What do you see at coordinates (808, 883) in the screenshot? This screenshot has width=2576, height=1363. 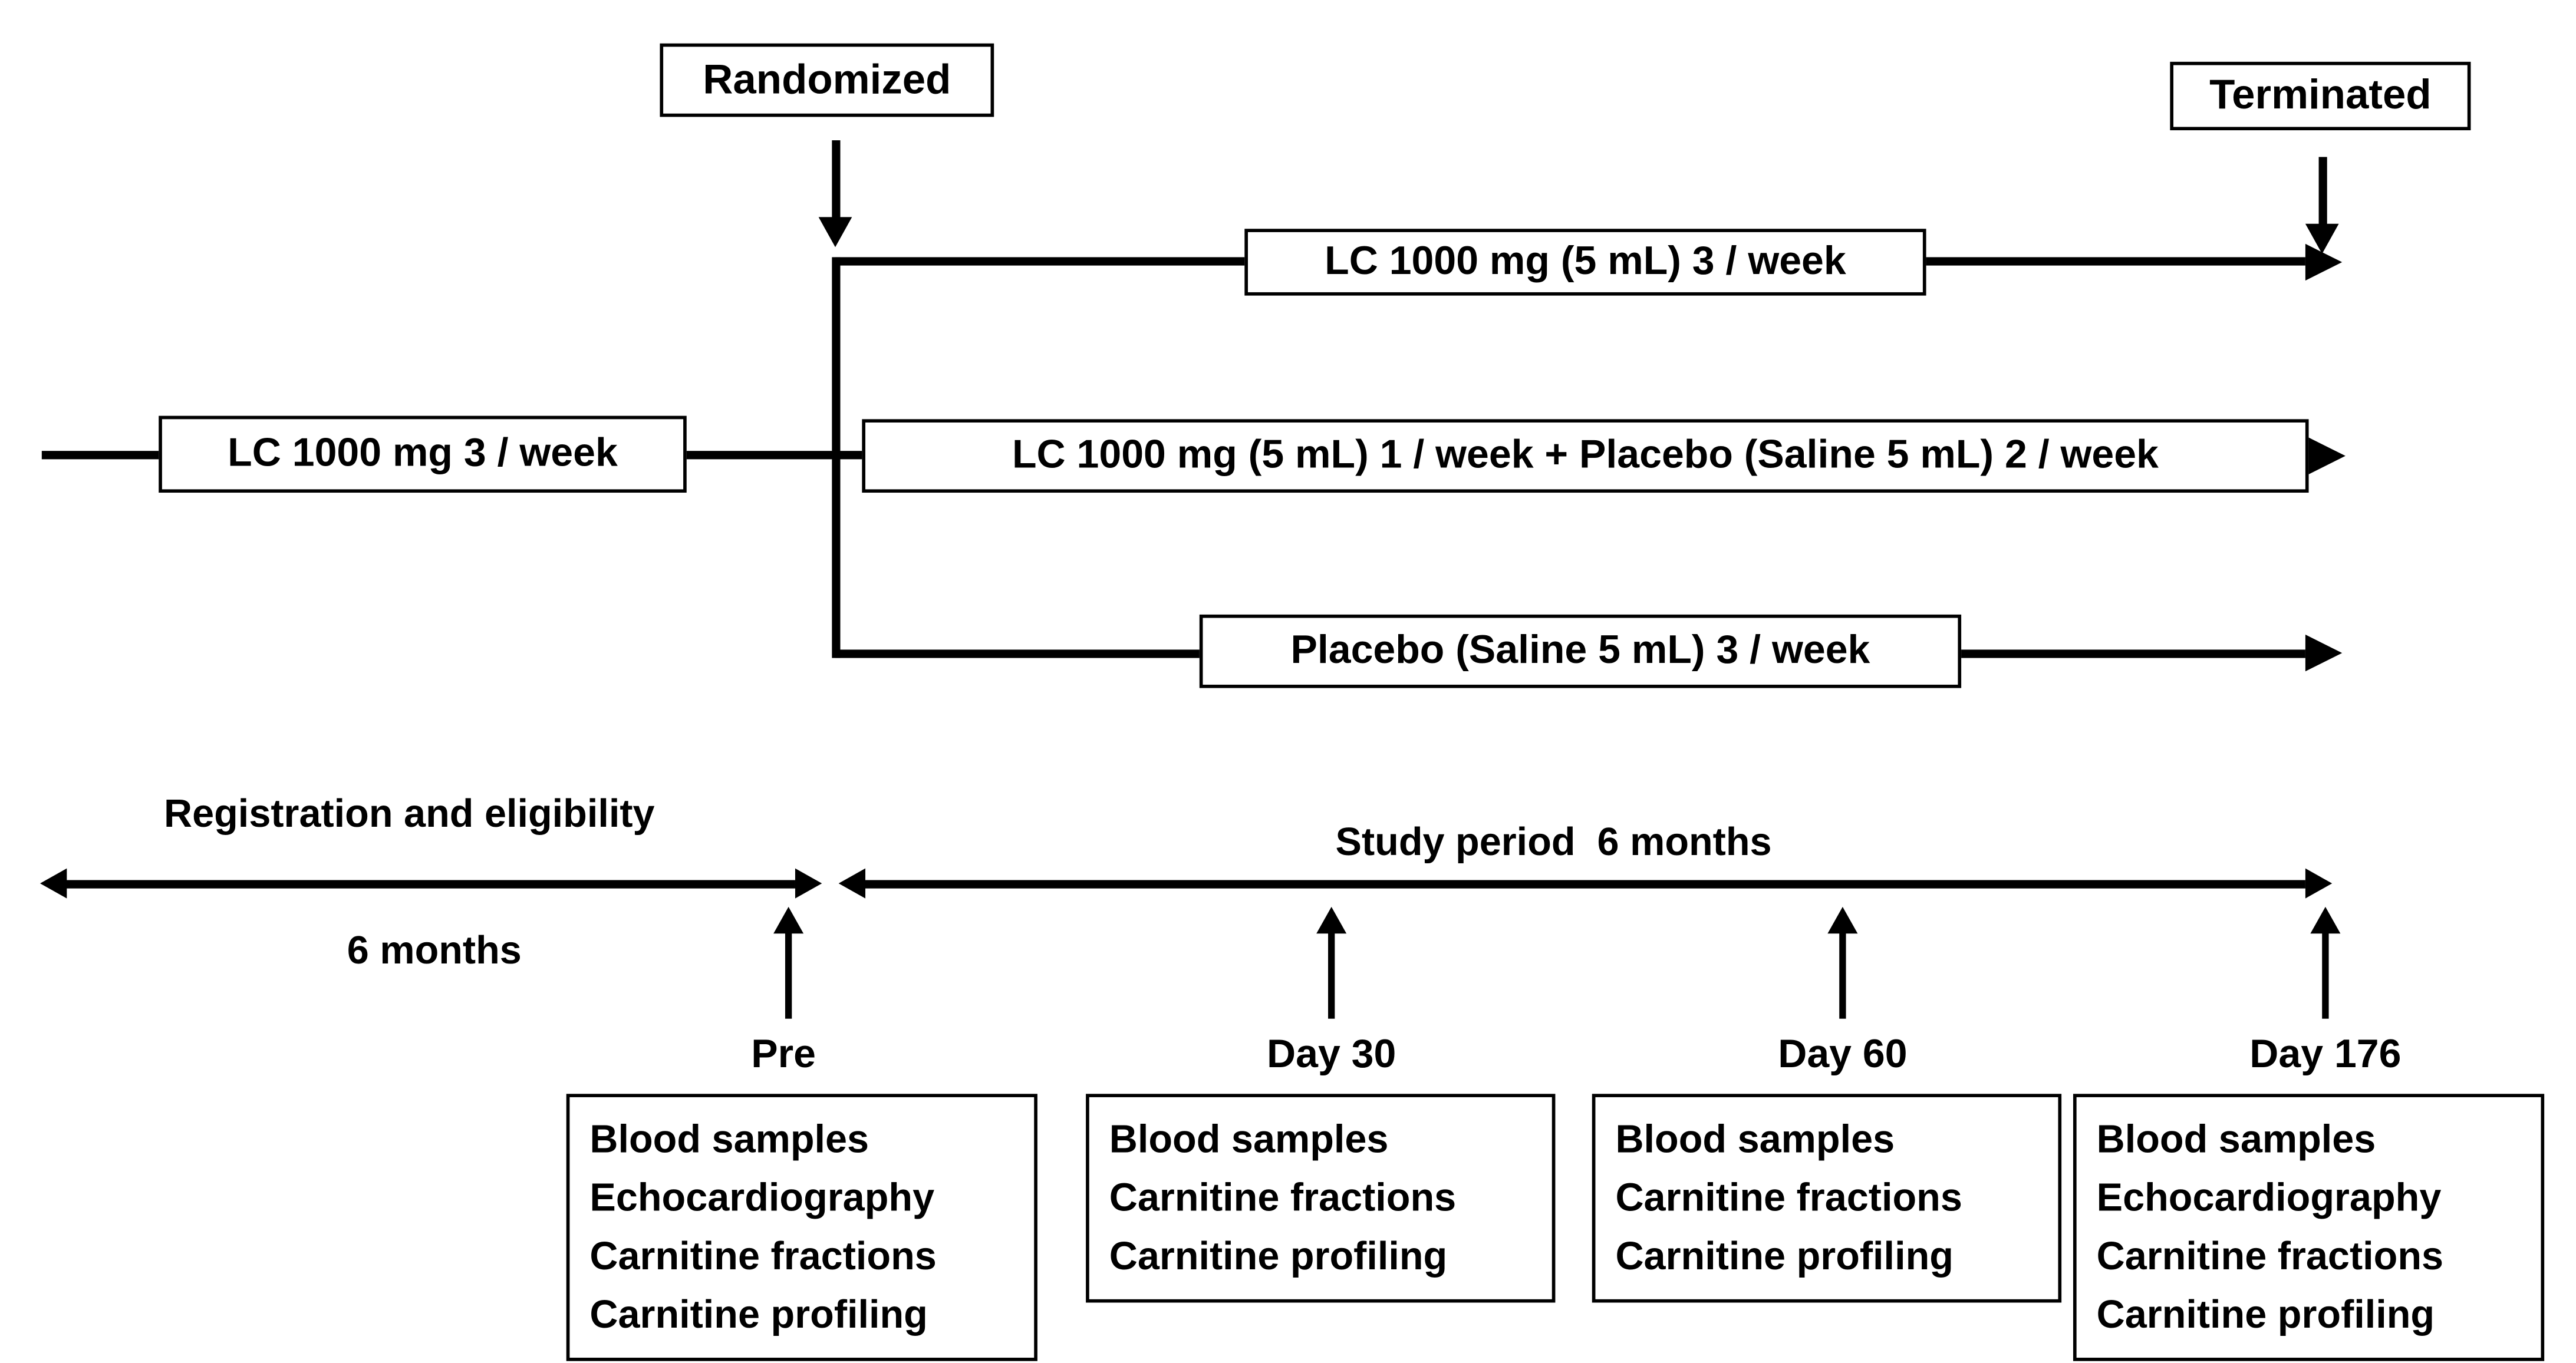 I see `registration-arrow-right-head-icon` at bounding box center [808, 883].